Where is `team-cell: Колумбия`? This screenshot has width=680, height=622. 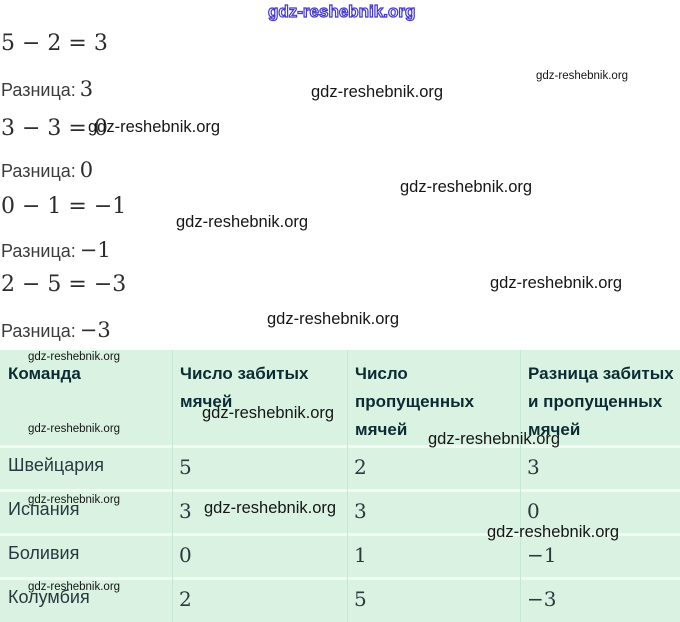 team-cell: Колумбия is located at coordinates (86, 599).